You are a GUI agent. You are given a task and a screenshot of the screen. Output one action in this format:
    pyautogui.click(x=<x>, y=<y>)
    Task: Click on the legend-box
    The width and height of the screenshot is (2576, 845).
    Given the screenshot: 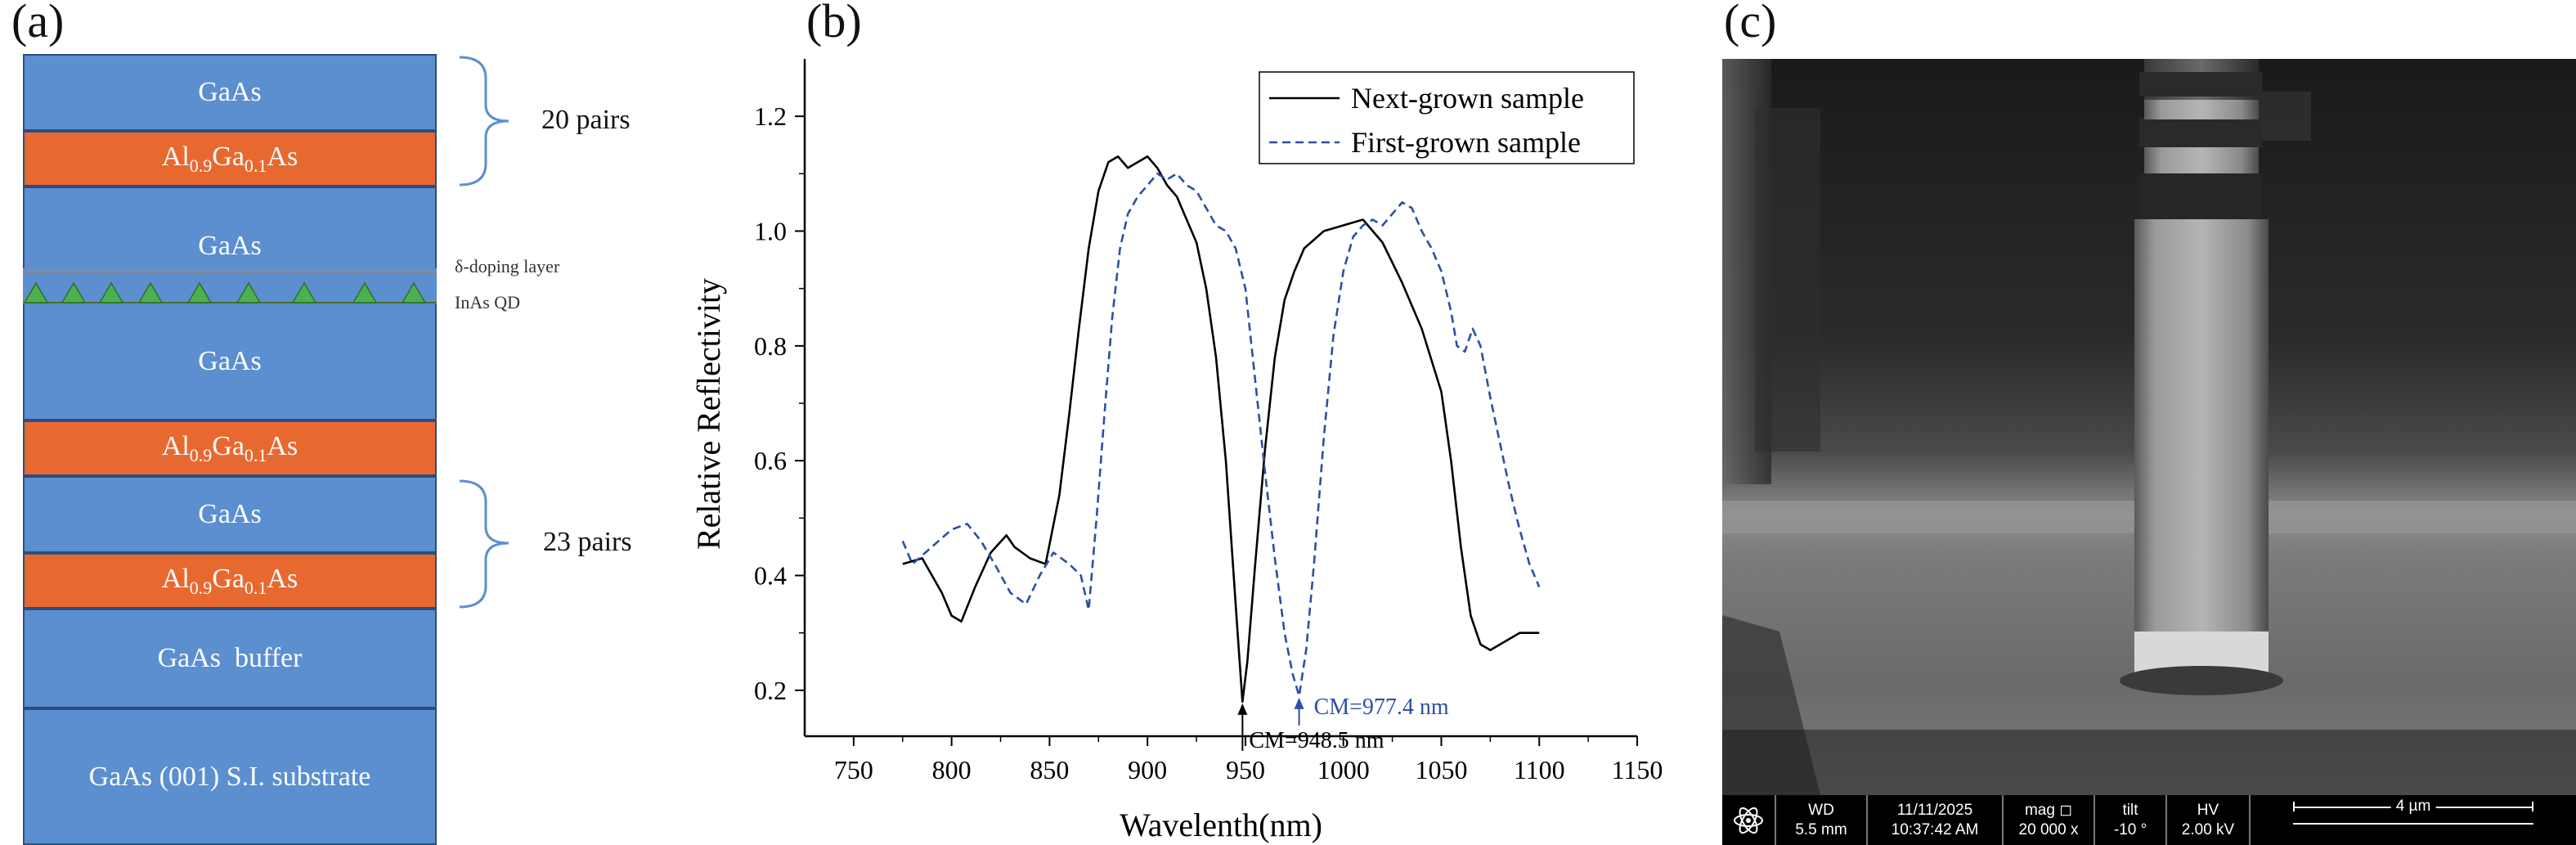 What is the action you would take?
    pyautogui.click(x=1447, y=117)
    